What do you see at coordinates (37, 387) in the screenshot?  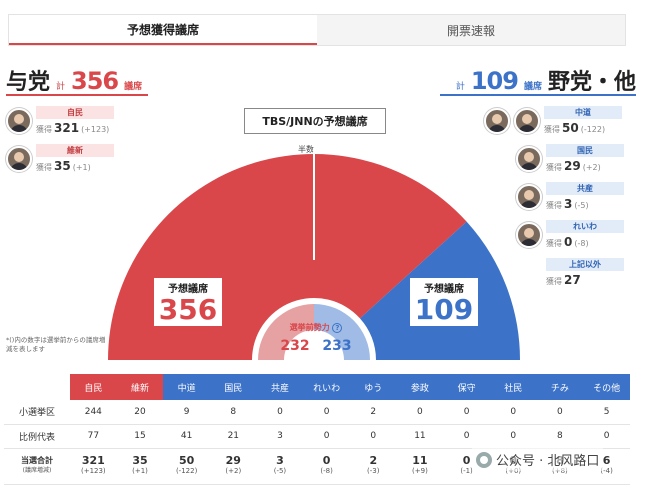 I see `table-corner` at bounding box center [37, 387].